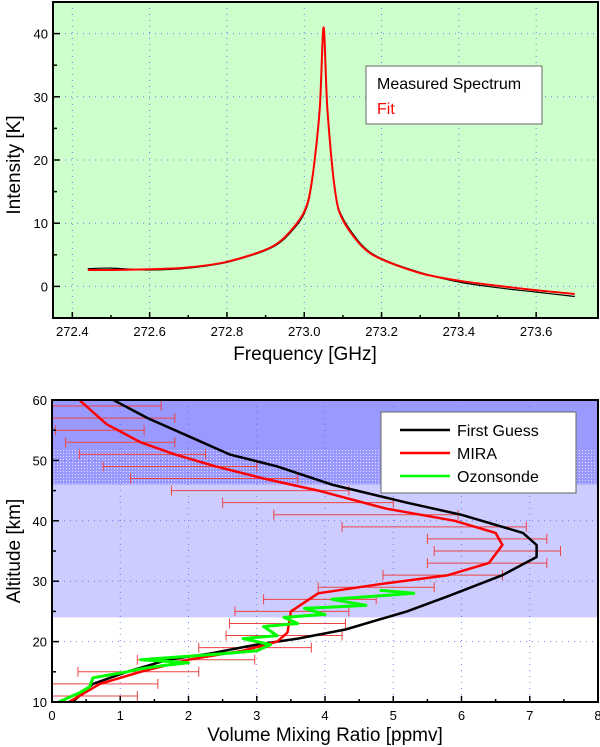  What do you see at coordinates (461, 715) in the screenshot?
I see `x-tick-label: 6` at bounding box center [461, 715].